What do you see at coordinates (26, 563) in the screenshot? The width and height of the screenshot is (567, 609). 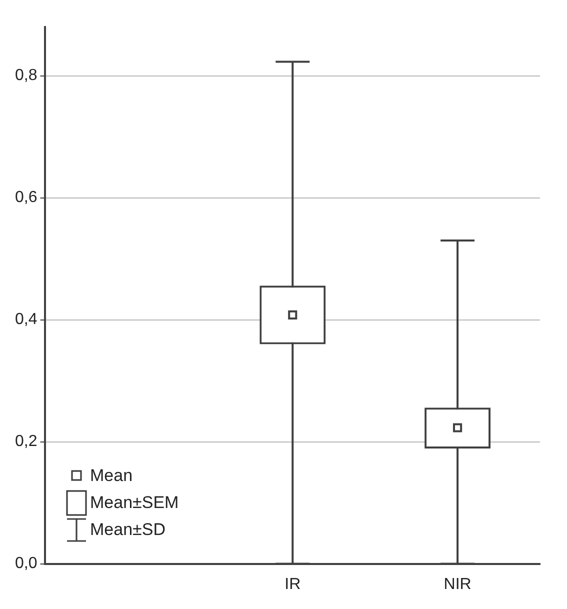 I see `y-tick-label: 0,0` at bounding box center [26, 563].